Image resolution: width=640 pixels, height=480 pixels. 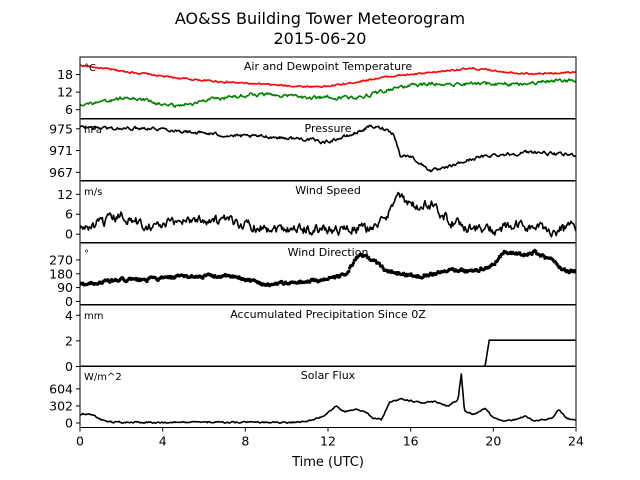 I want to click on panel-title: Pressure, so click(x=328, y=128).